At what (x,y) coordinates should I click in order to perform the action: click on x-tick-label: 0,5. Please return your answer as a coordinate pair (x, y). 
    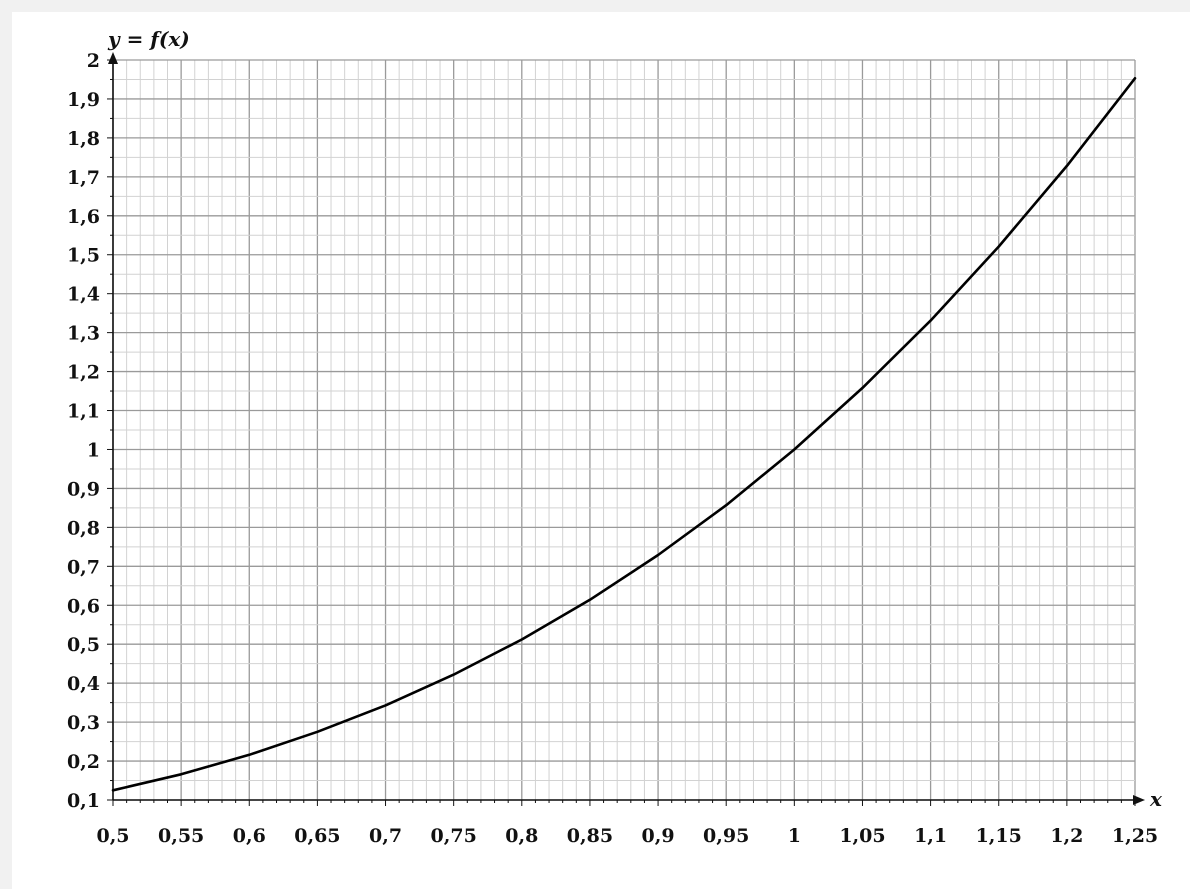
    Looking at the image, I should click on (112, 836).